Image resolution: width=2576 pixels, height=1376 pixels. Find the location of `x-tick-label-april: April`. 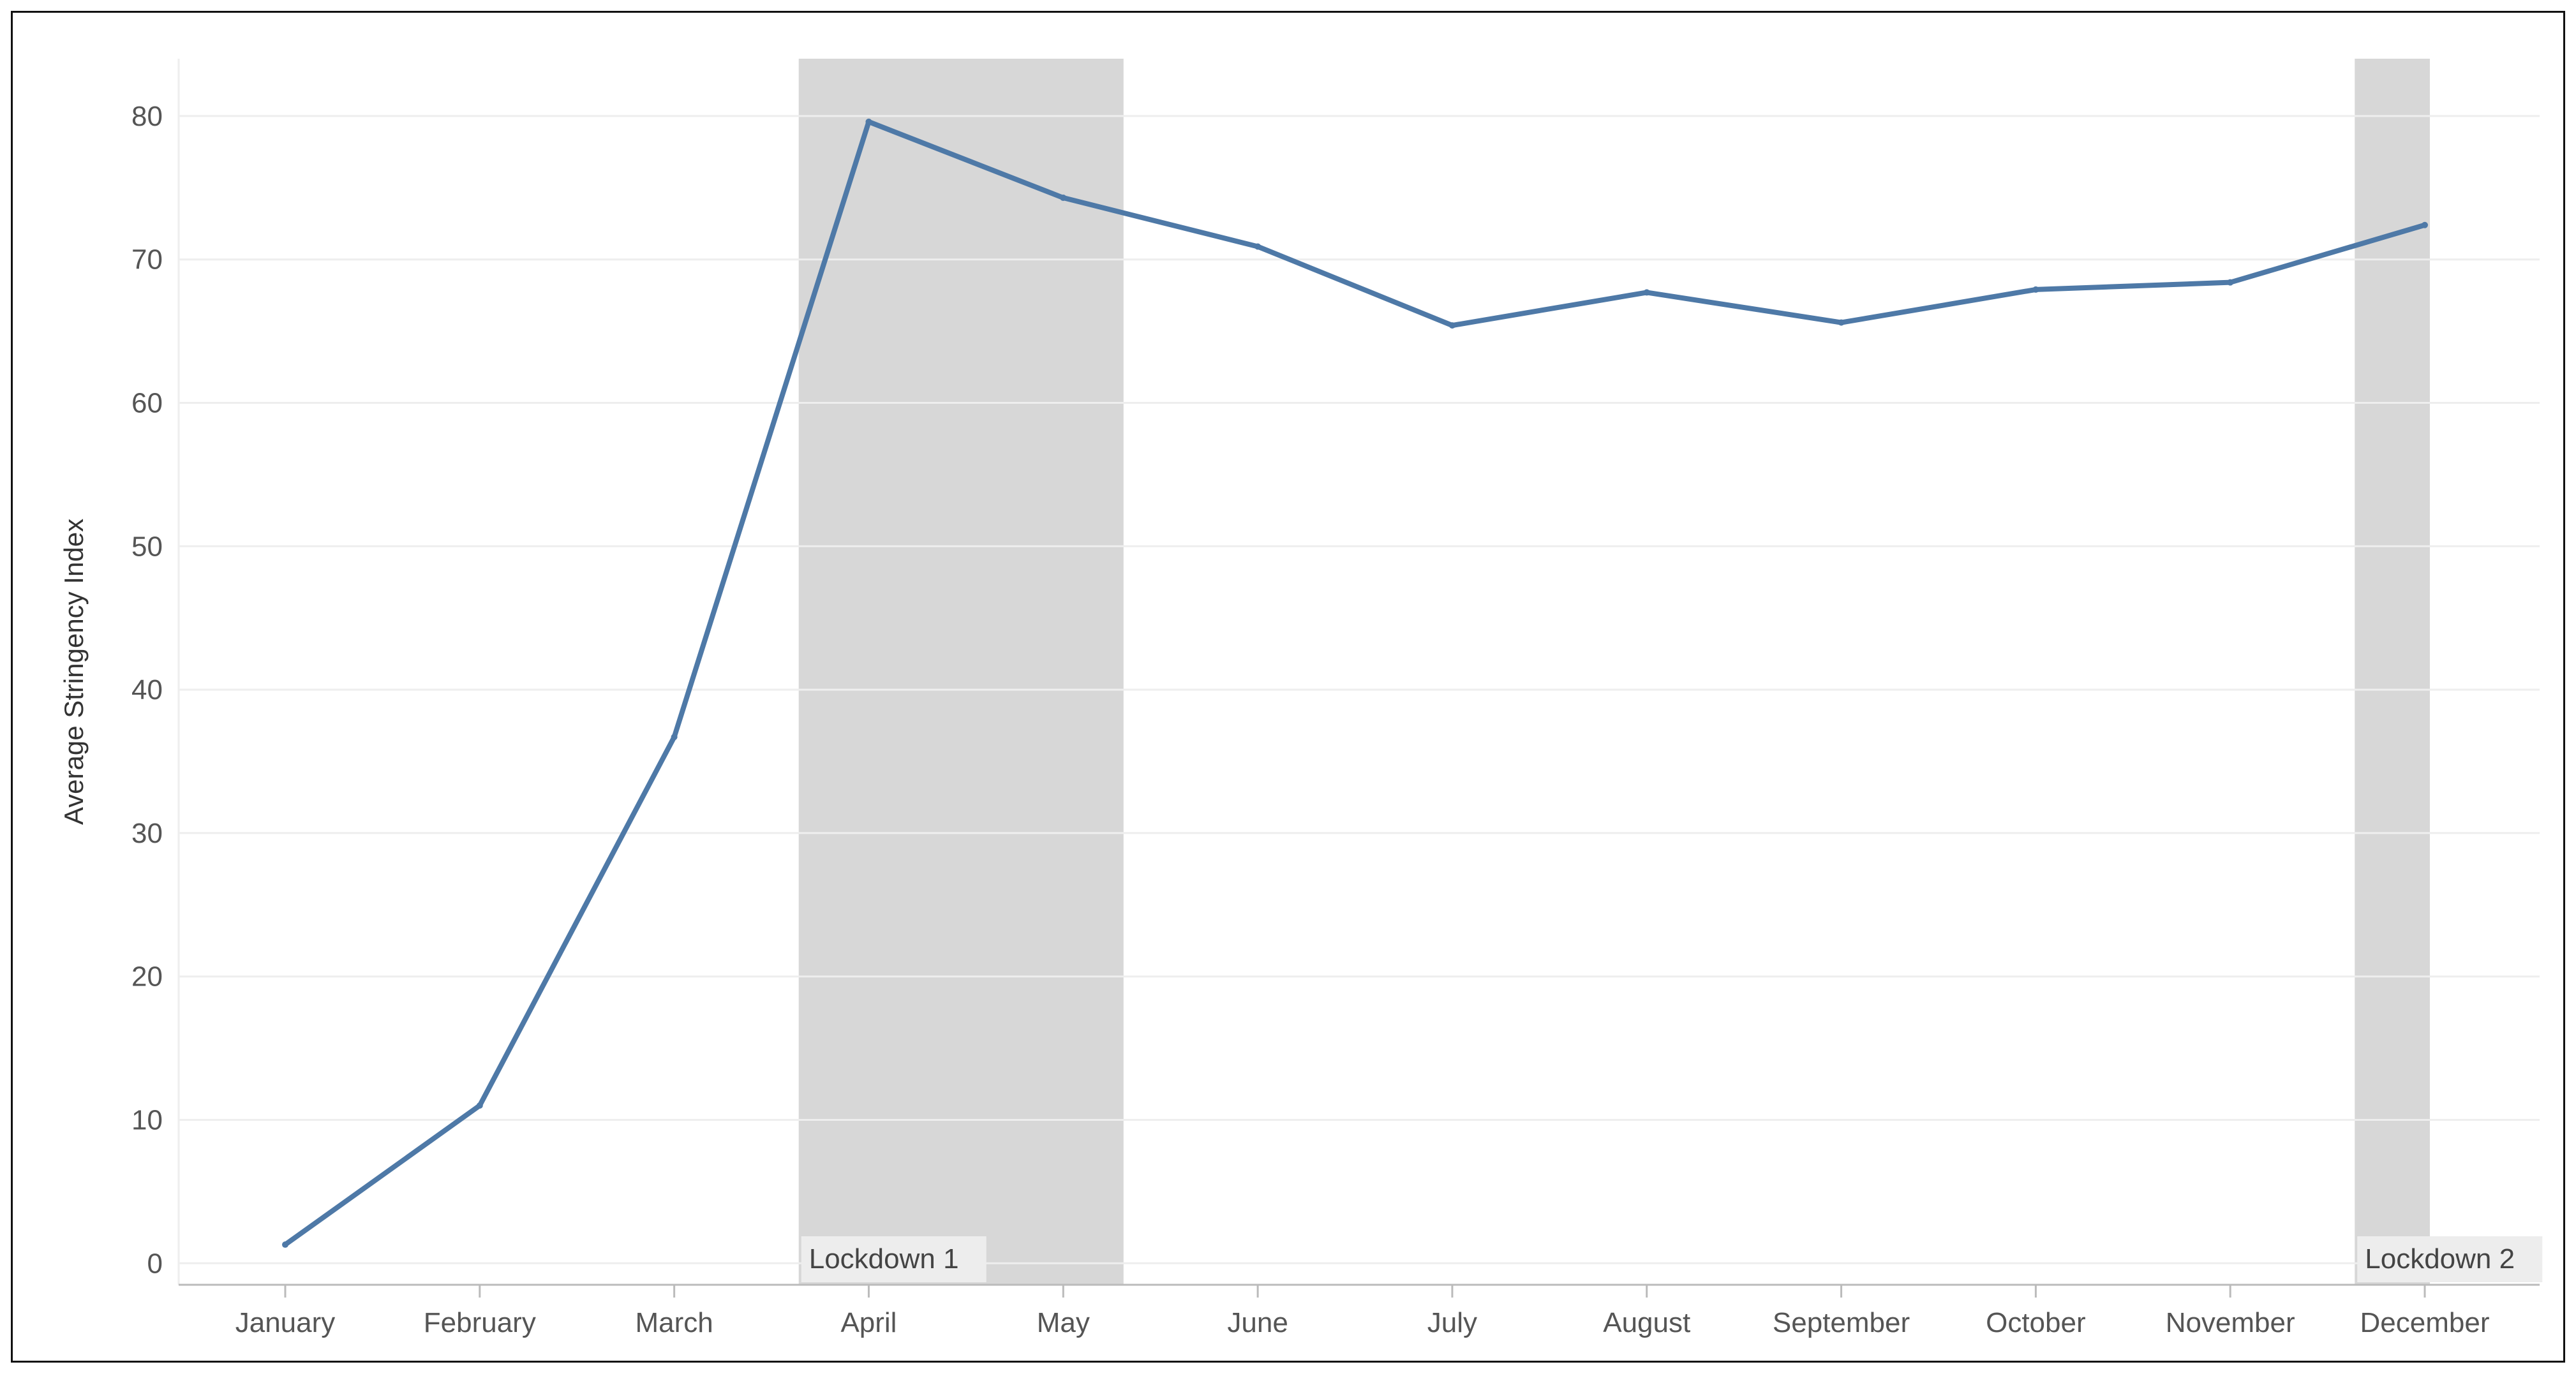

x-tick-label-april: April is located at coordinates (868, 1322).